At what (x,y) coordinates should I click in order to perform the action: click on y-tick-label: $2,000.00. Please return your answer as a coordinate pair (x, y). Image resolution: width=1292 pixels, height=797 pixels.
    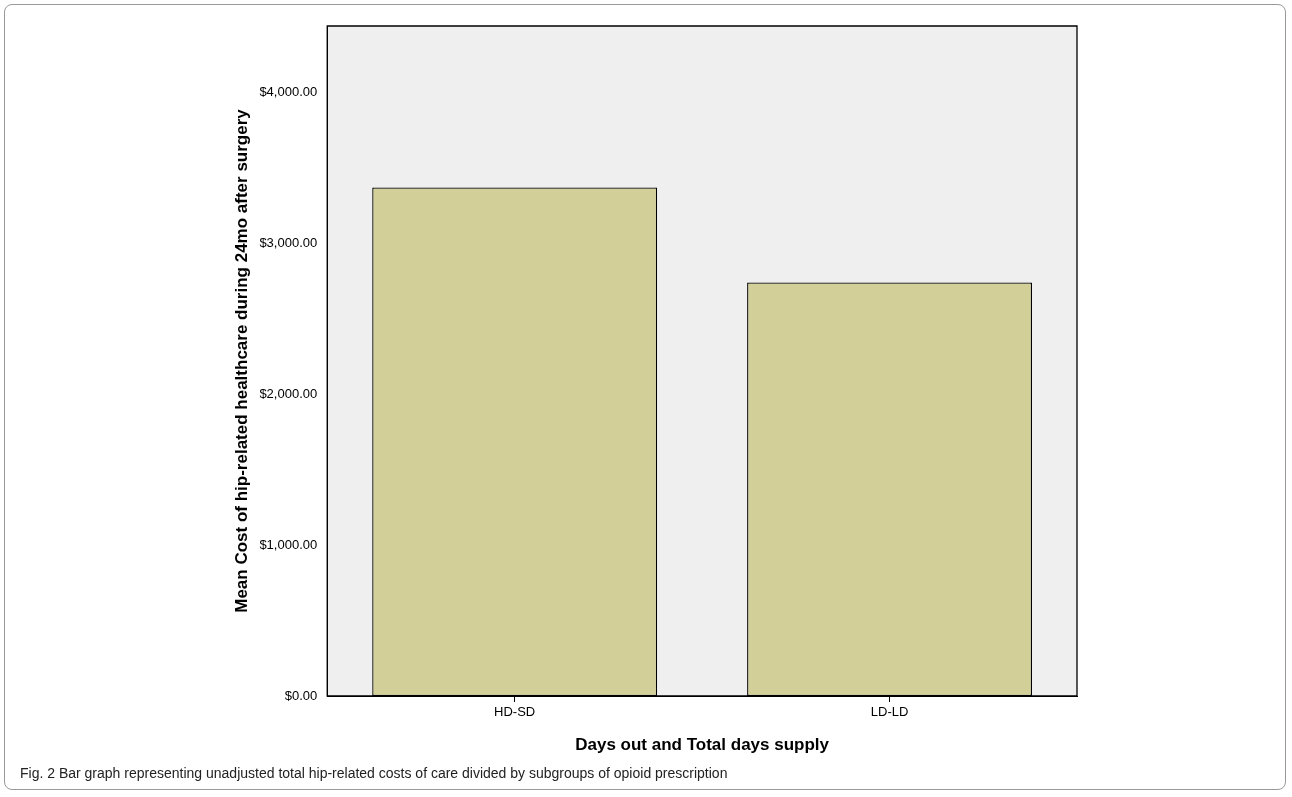
    Looking at the image, I should click on (288, 393).